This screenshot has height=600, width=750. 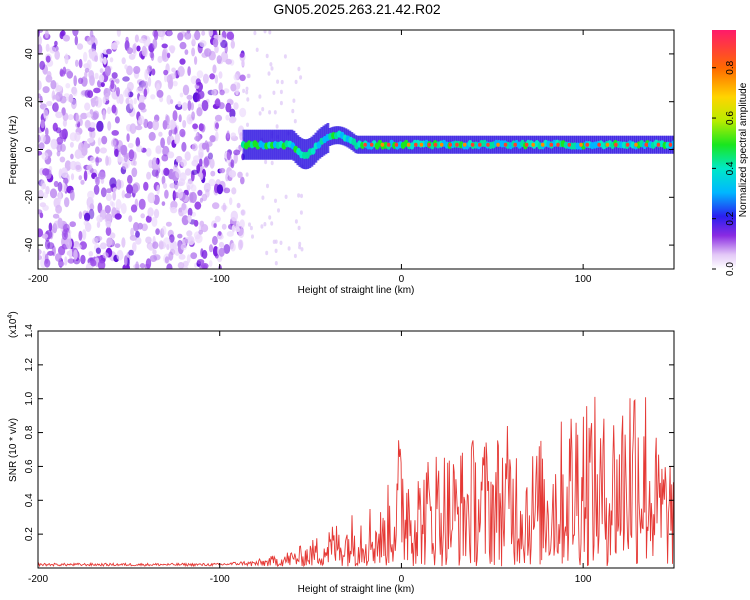 What do you see at coordinates (29, 244) in the screenshot?
I see `y-tick-label: -40` at bounding box center [29, 244].